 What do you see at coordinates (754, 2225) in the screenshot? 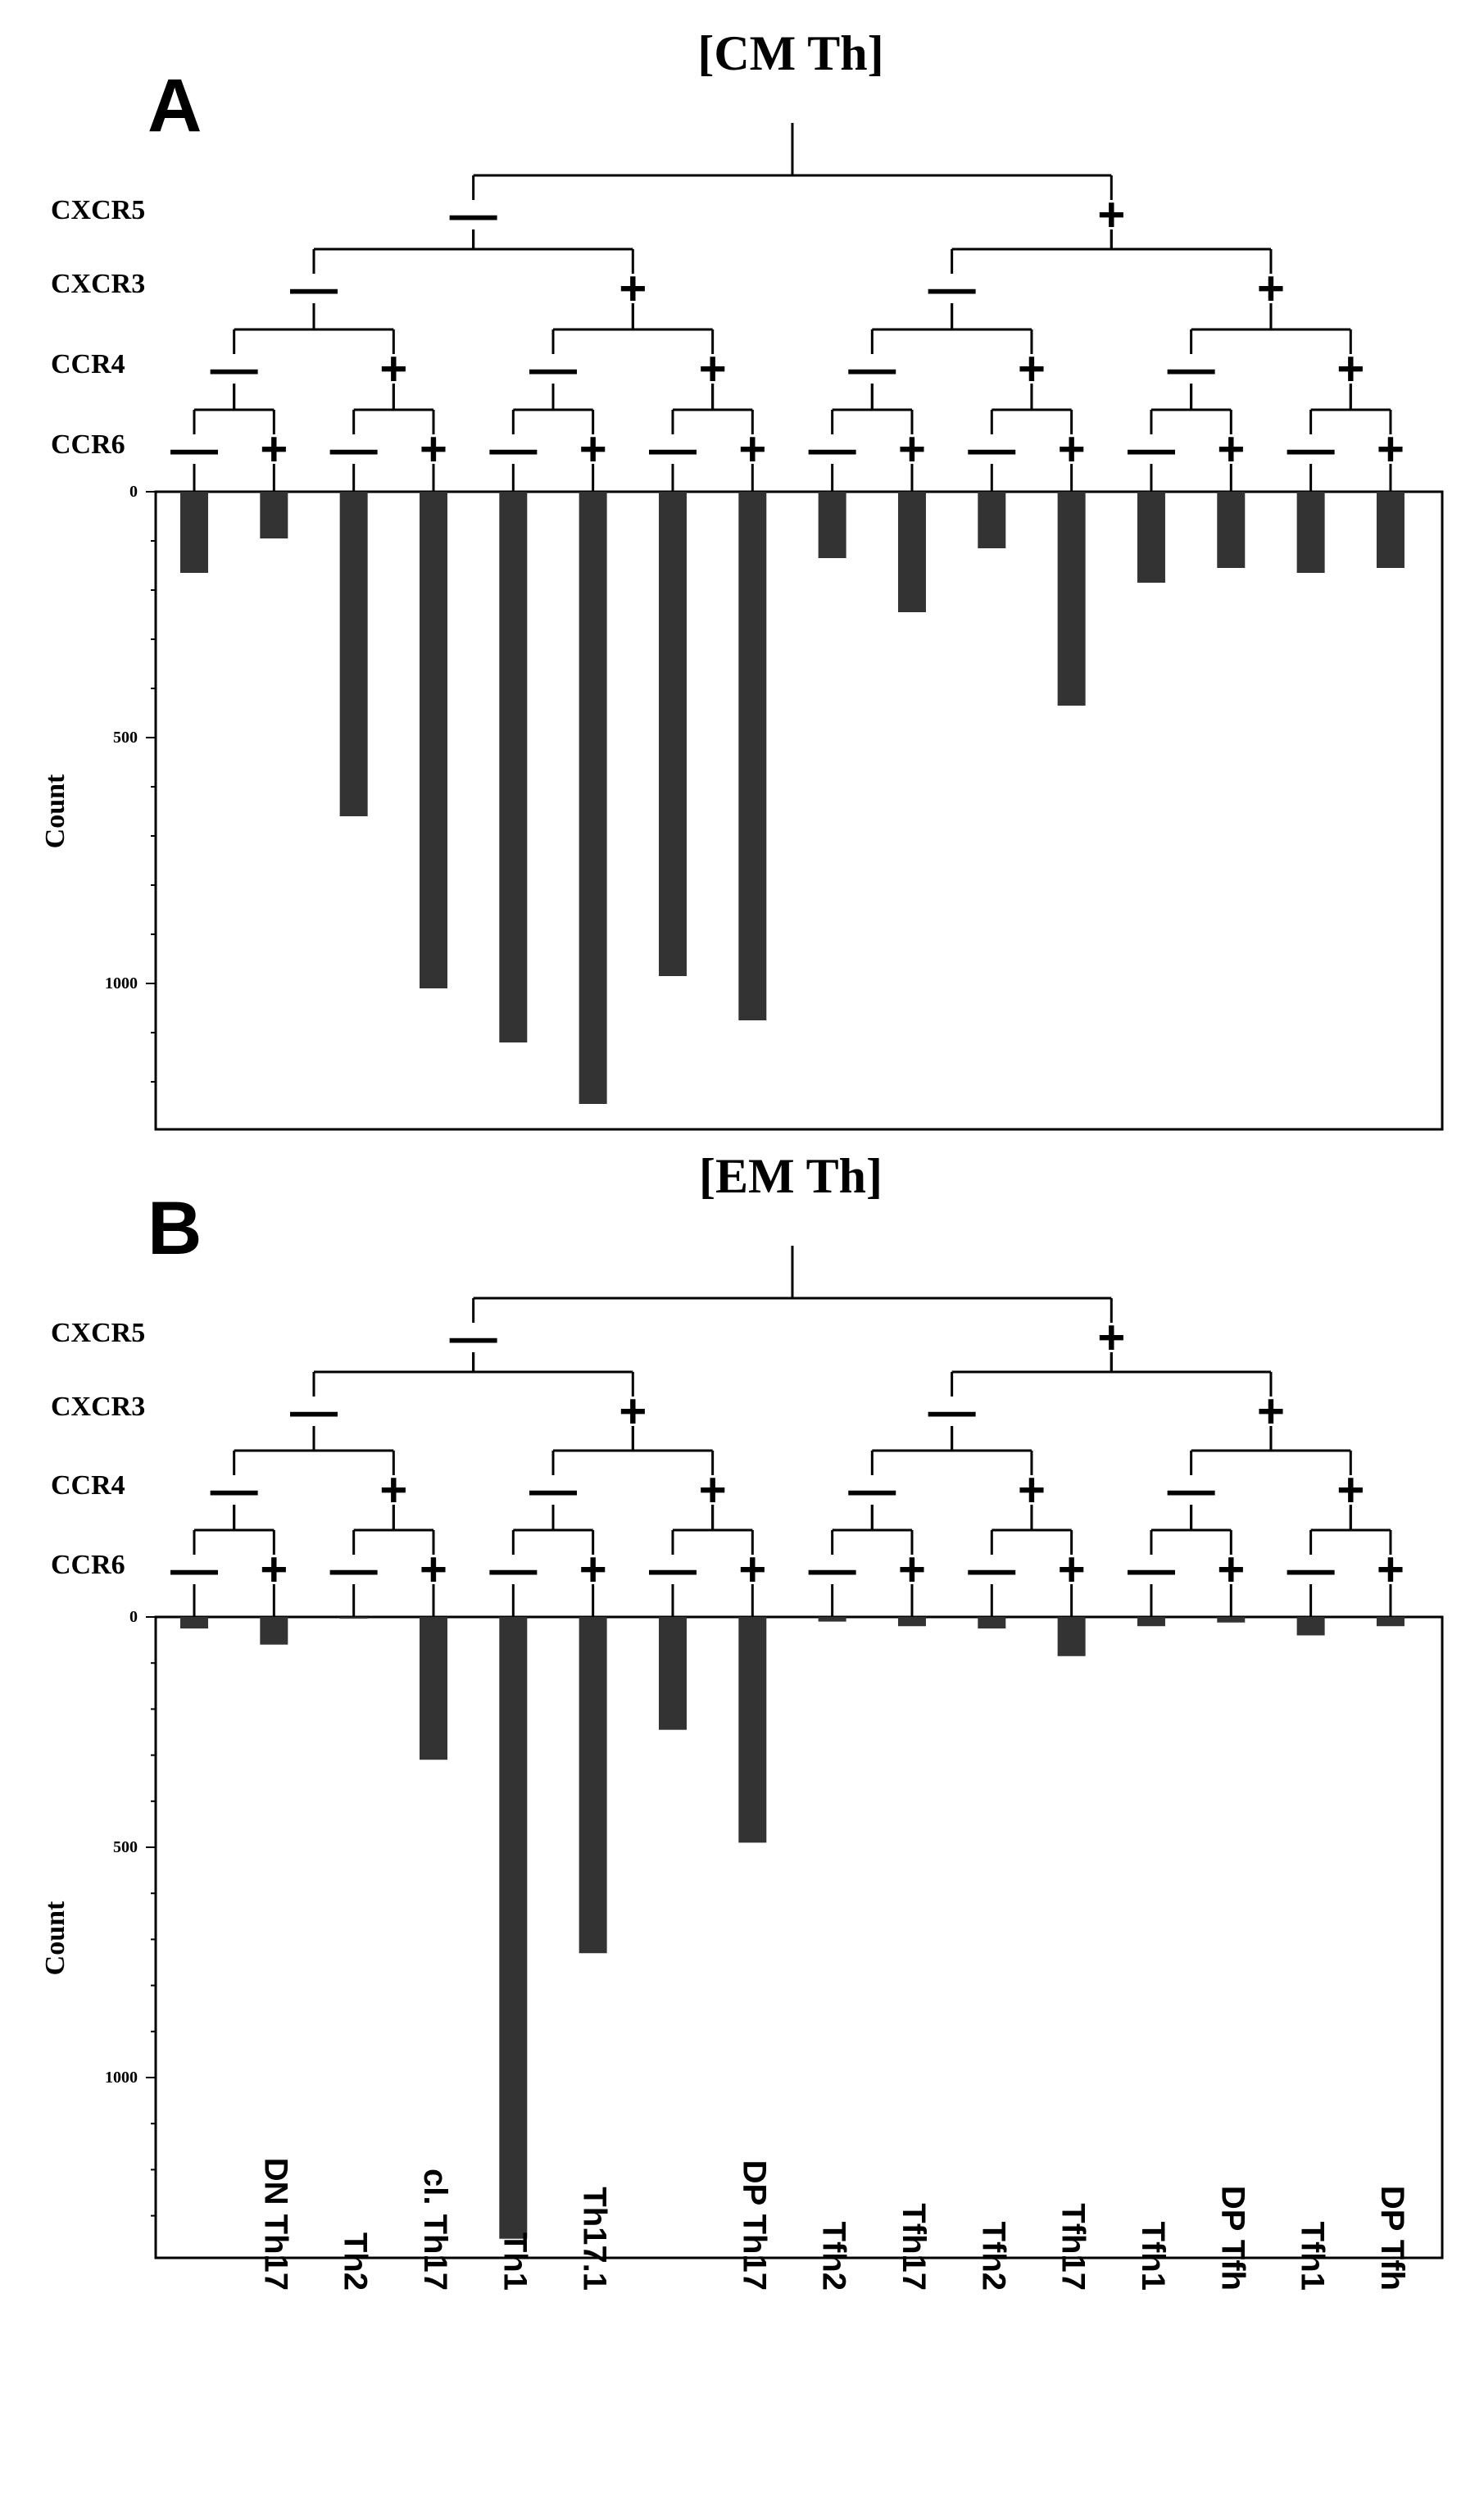
I see `category-label: DP Th17` at bounding box center [754, 2225].